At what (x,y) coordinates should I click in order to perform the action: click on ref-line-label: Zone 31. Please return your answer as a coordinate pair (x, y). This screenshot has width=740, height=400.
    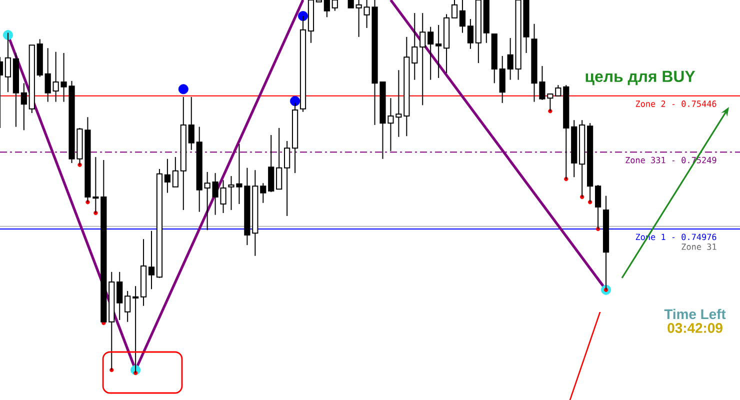
    Looking at the image, I should click on (699, 247).